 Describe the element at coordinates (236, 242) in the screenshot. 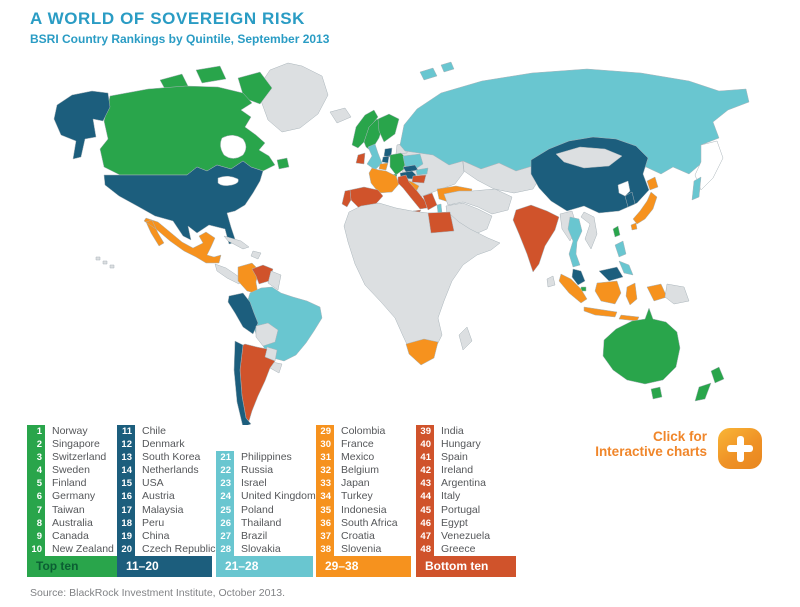

I see `region-cuba` at that location.